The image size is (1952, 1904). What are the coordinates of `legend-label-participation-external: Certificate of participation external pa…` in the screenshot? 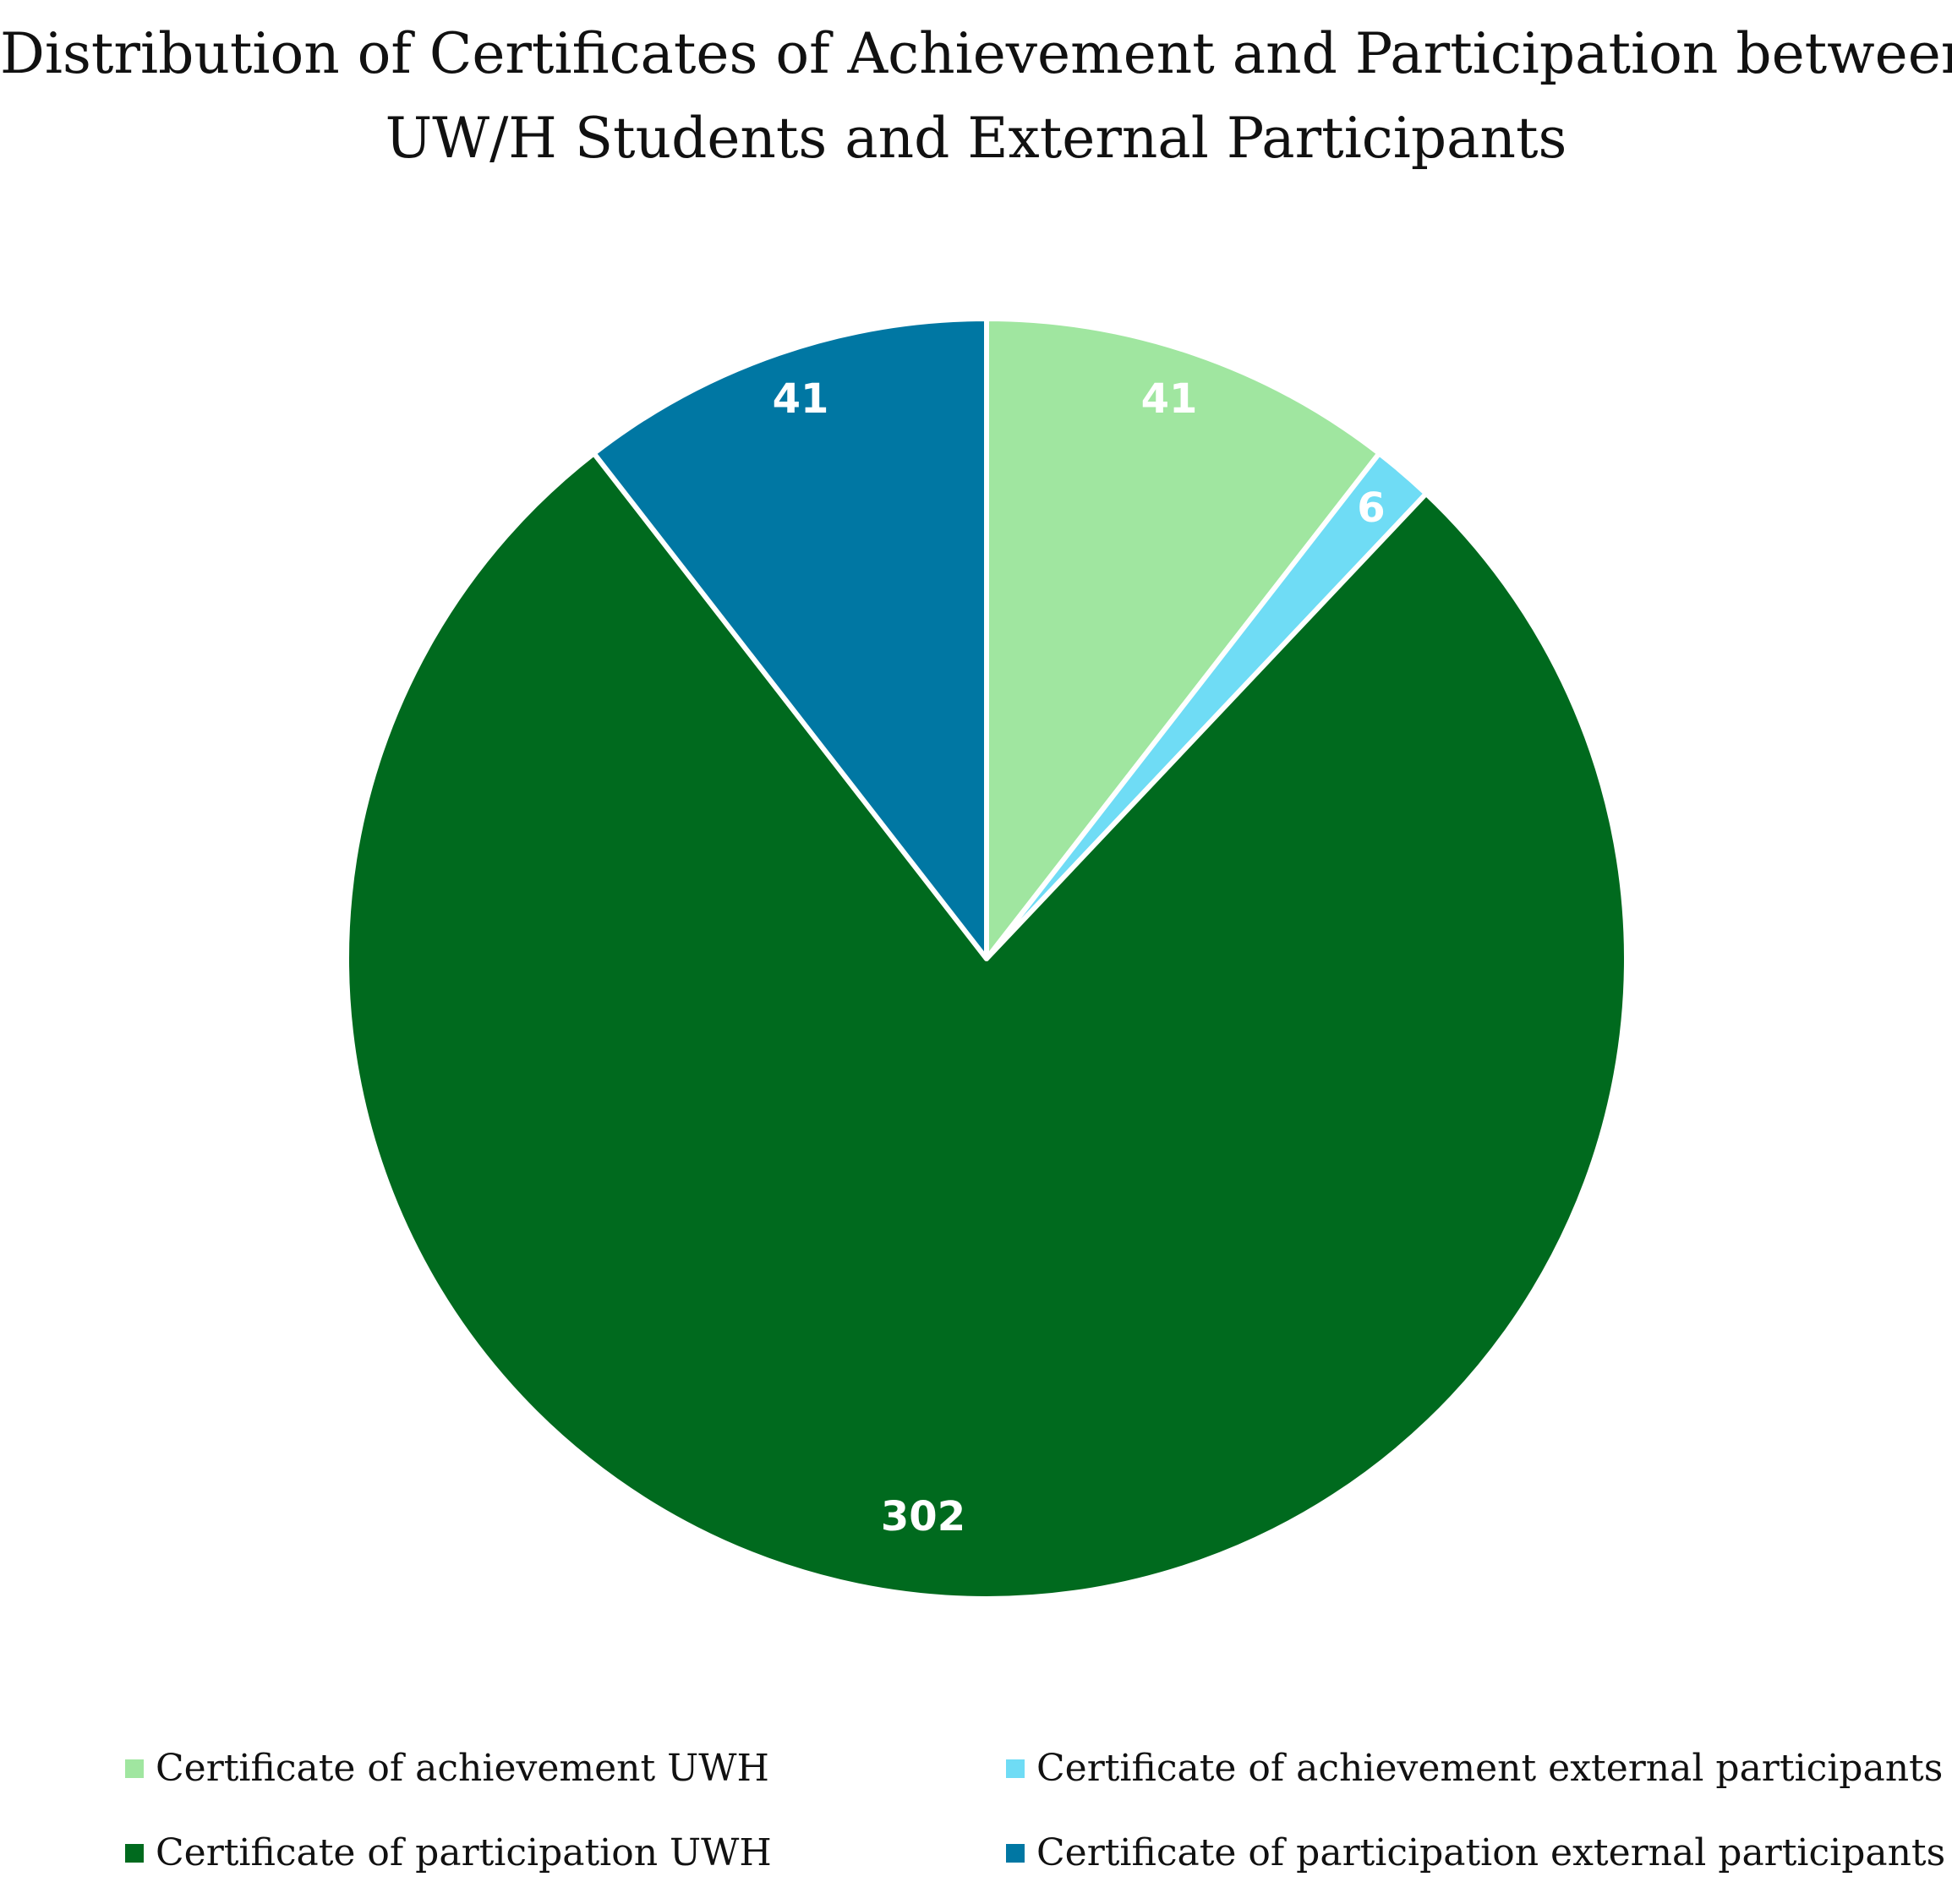 It's located at (1491, 1853).